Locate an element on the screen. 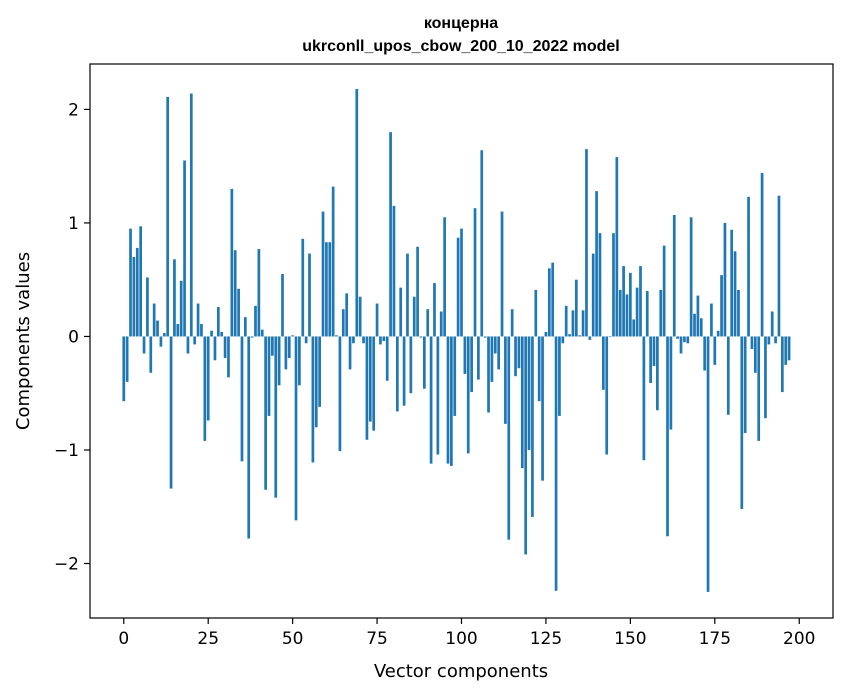 Image resolution: width=847 pixels, height=696 pixels. y-axis-label: Components values is located at coordinates (23, 341).